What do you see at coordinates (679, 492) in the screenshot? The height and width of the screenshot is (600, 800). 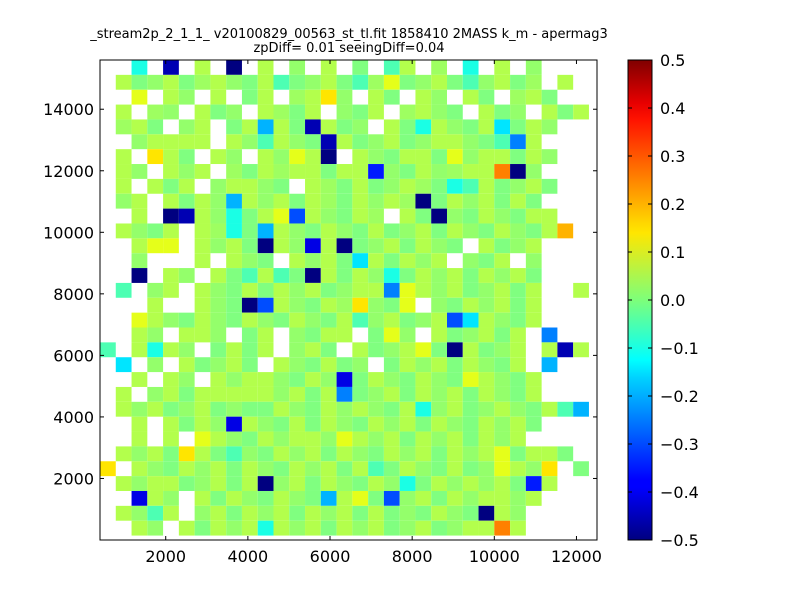 I see `colorbar-tick-label: −0.4` at bounding box center [679, 492].